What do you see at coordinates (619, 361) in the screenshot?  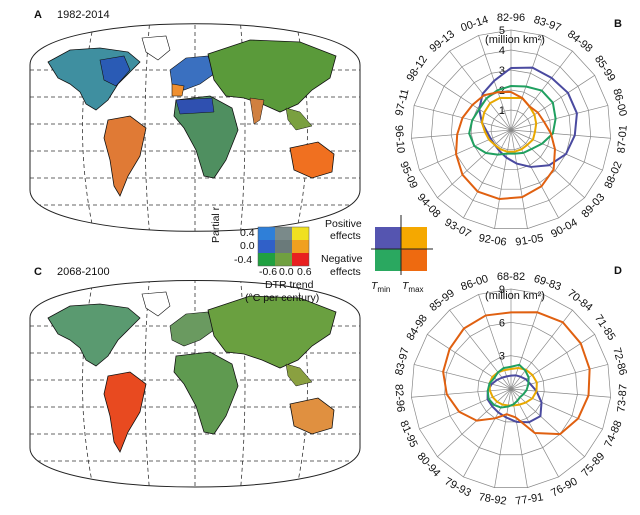 I see `radar-category-label: 72-86` at bounding box center [619, 361].